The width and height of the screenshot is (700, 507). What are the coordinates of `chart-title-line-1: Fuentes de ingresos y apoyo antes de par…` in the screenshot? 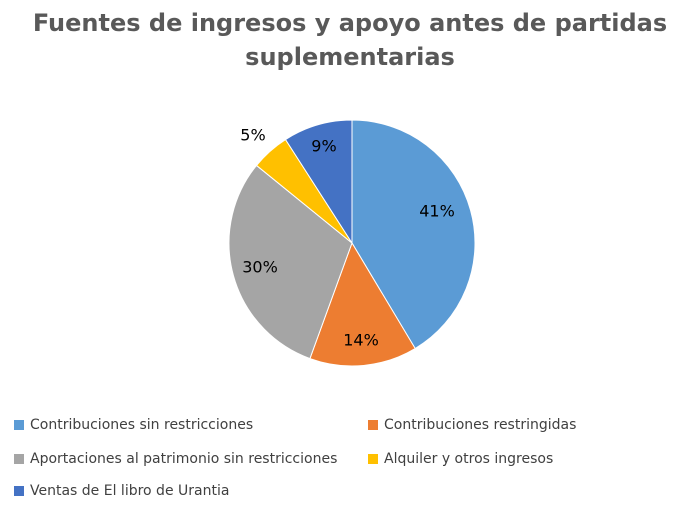 It's located at (350, 23).